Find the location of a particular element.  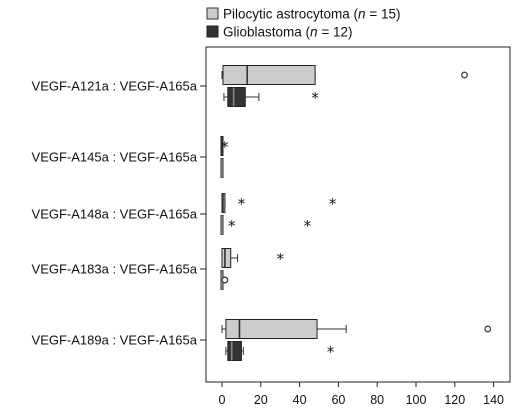

legend-label-glioblastoma: Glioblastoma (n = 12) is located at coordinates (287, 32).